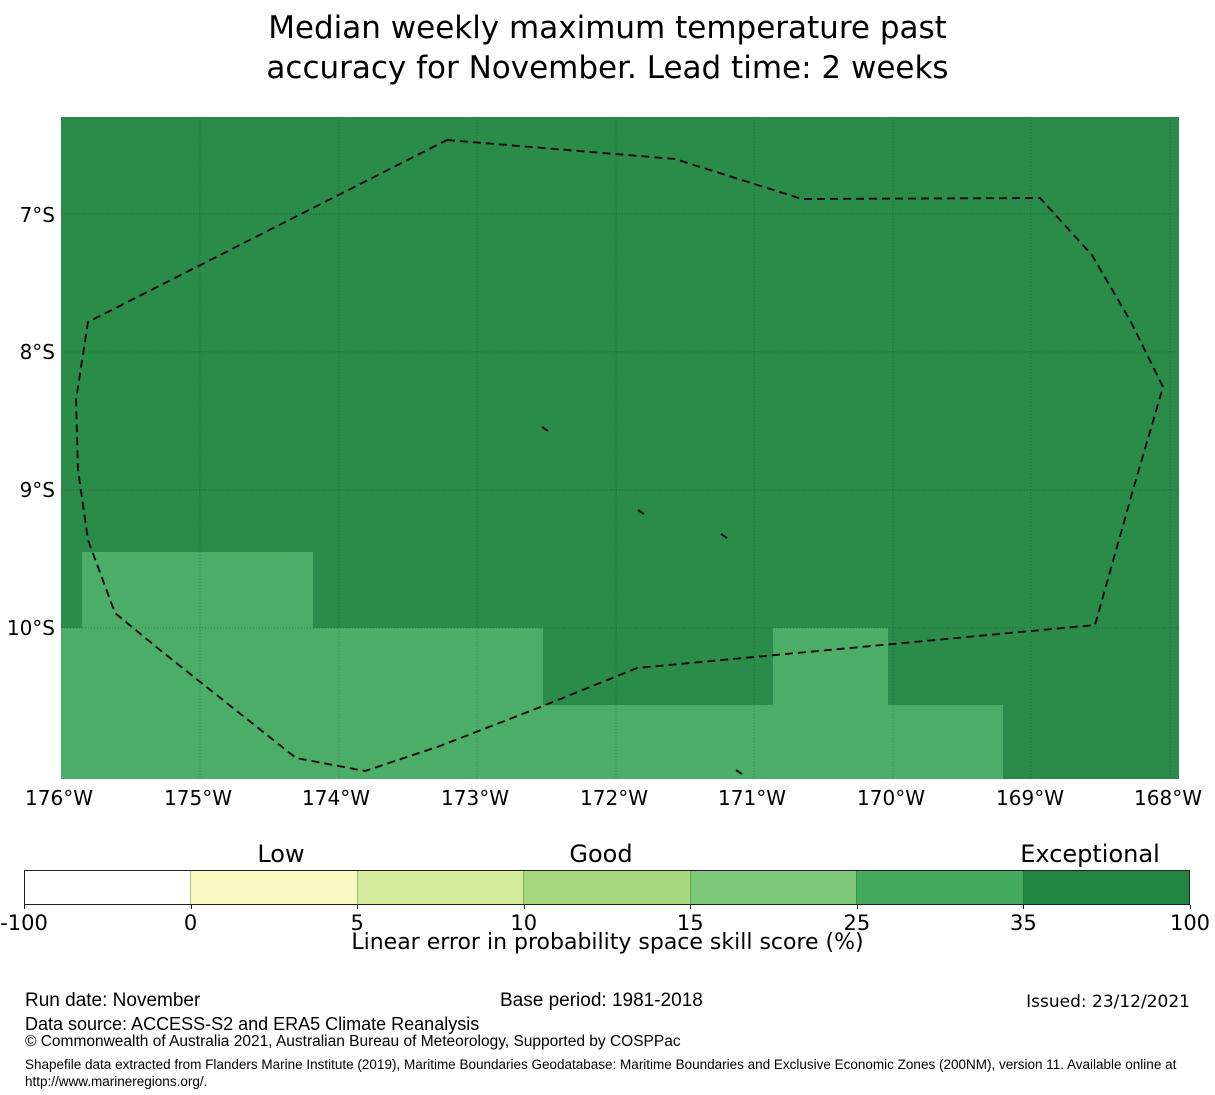 This screenshot has width=1215, height=1095. Describe the element at coordinates (59, 798) in the screenshot. I see `lon-tick-label: 176°W` at that location.